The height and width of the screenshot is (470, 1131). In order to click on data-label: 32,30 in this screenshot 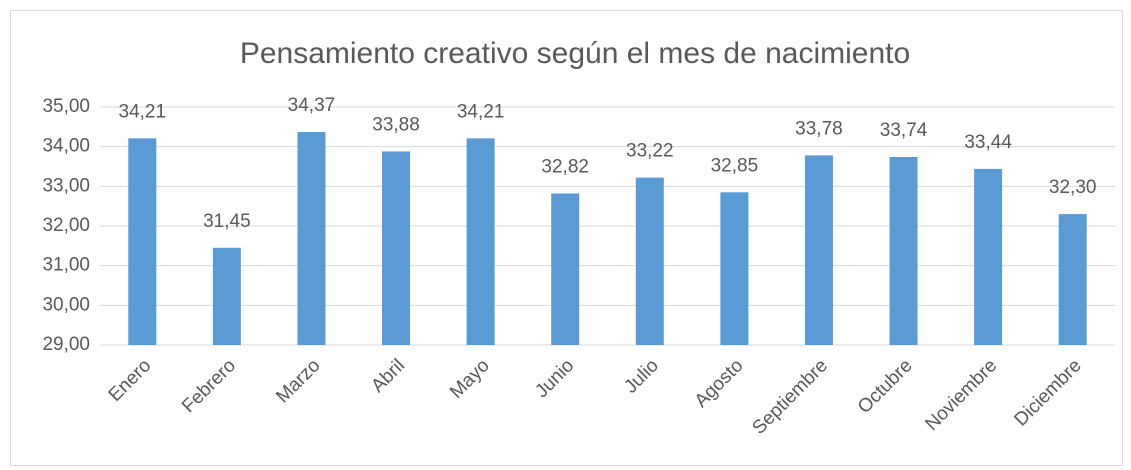, I will do `click(1073, 187)`.